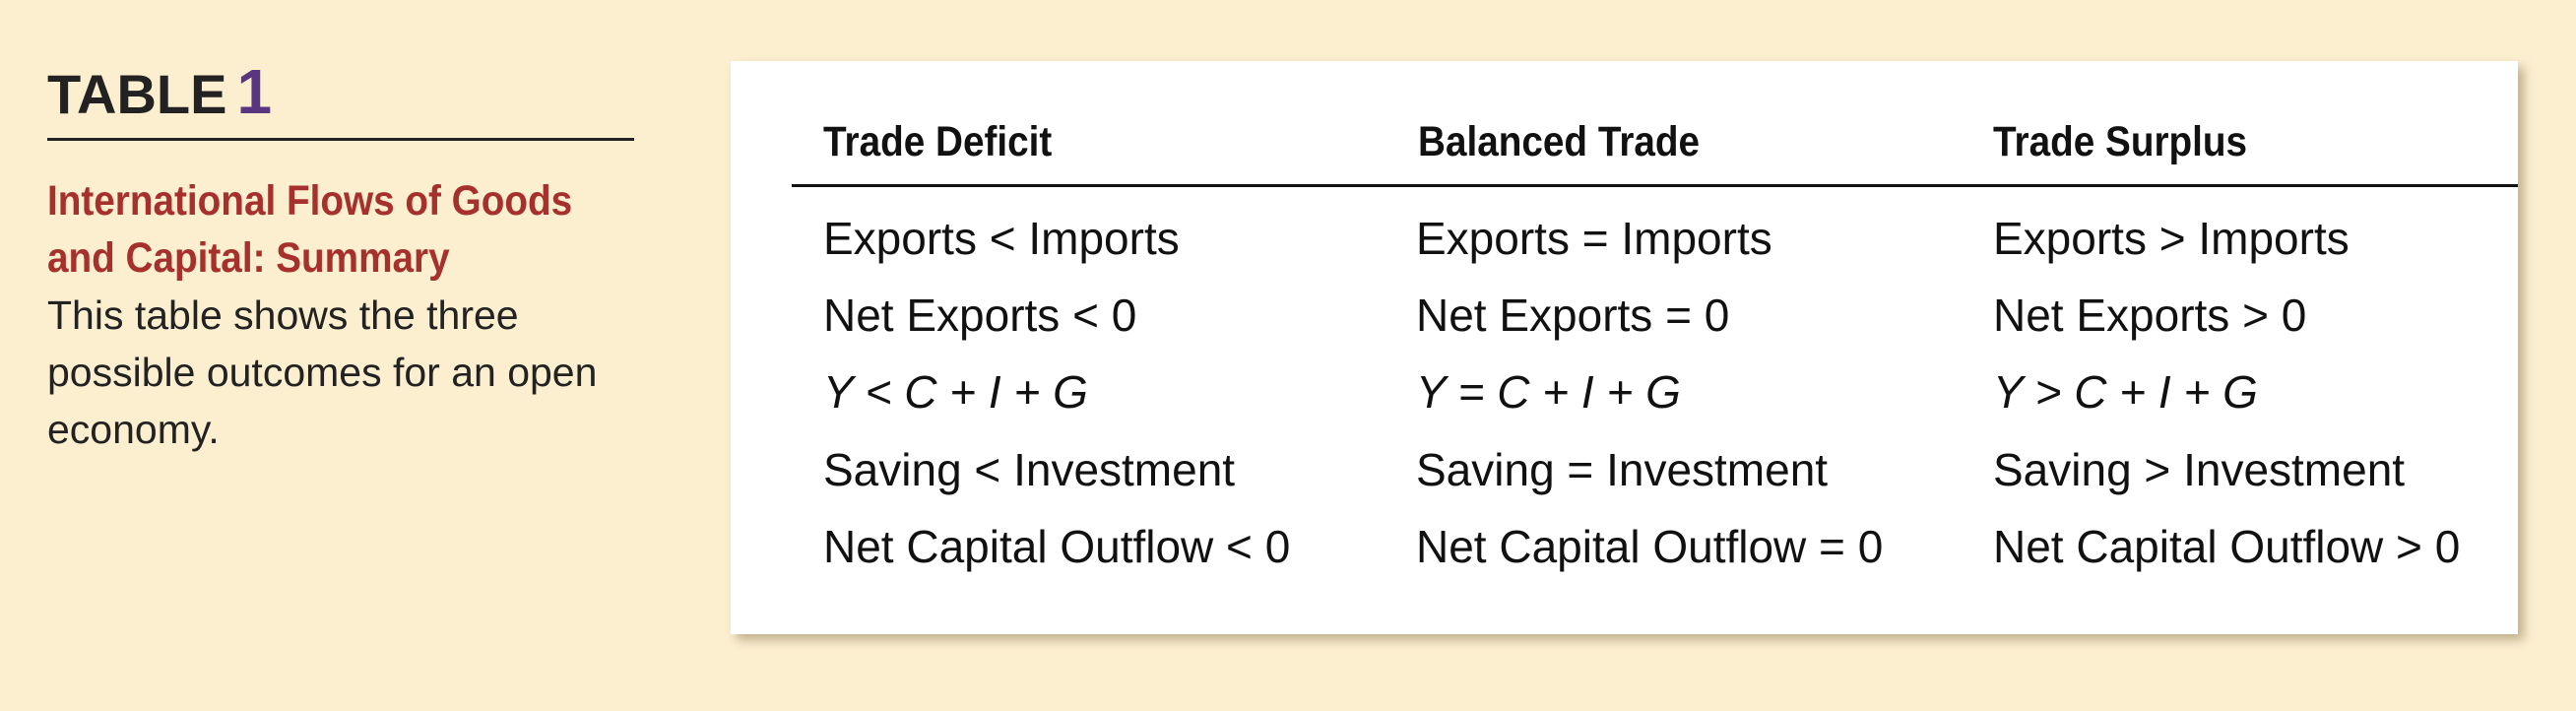 This screenshot has width=2576, height=711. I want to click on caption-title-line-1: International Flows of Goods, so click(310, 201).